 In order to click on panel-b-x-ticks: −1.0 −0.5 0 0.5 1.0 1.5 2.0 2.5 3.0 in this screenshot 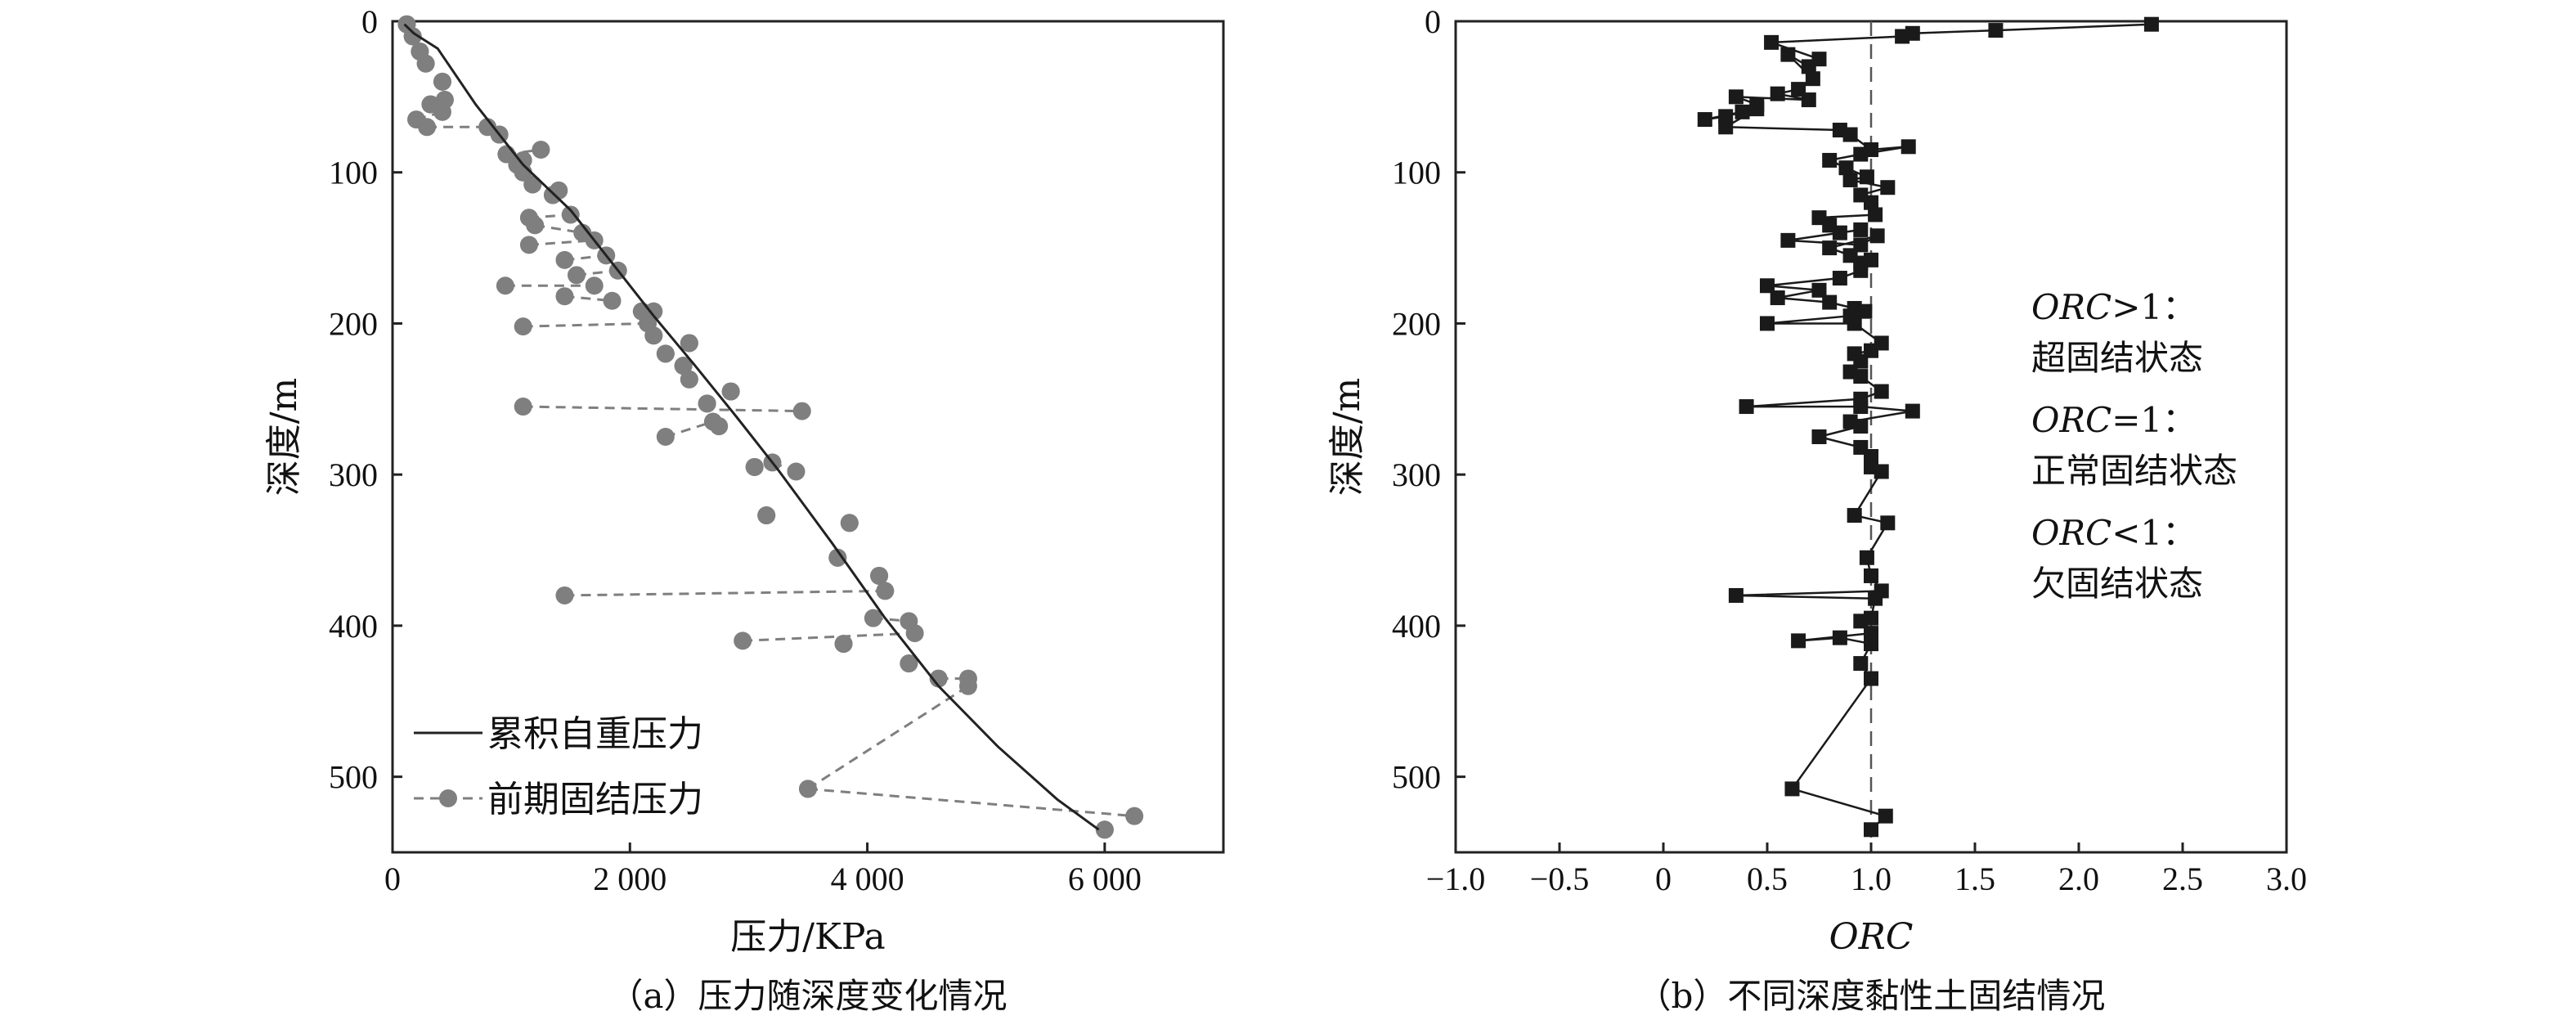, I will do `click(1867, 870)`.